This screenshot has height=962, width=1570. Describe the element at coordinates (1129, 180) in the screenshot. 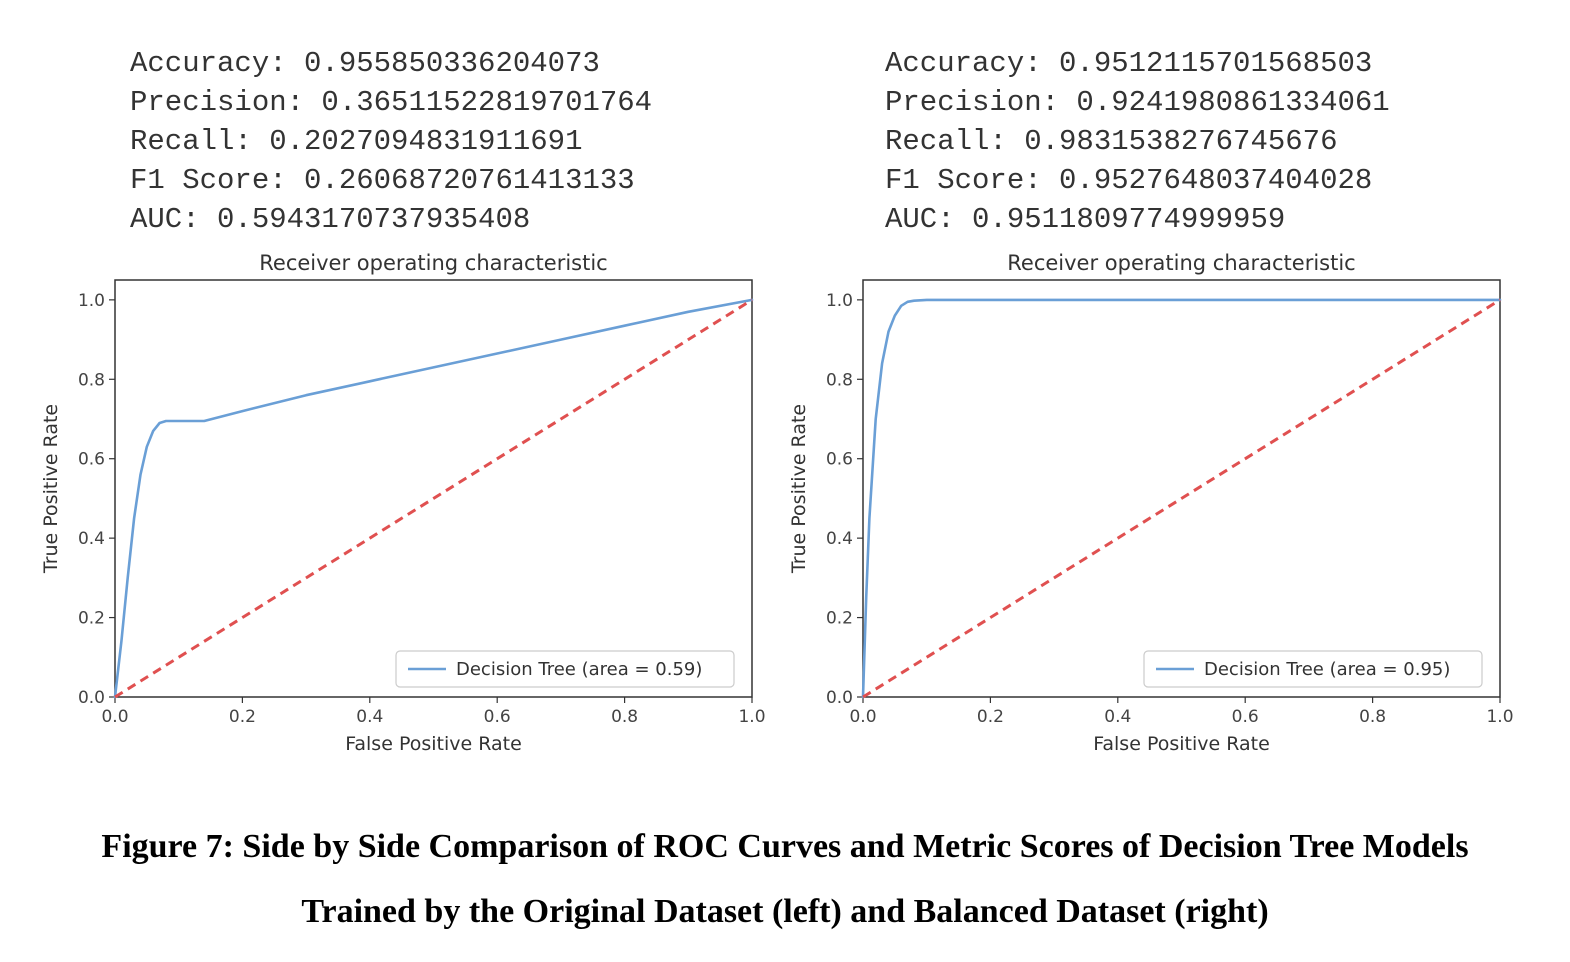

I see `f1-metric: F1 Score: 0.9527648037404028` at that location.